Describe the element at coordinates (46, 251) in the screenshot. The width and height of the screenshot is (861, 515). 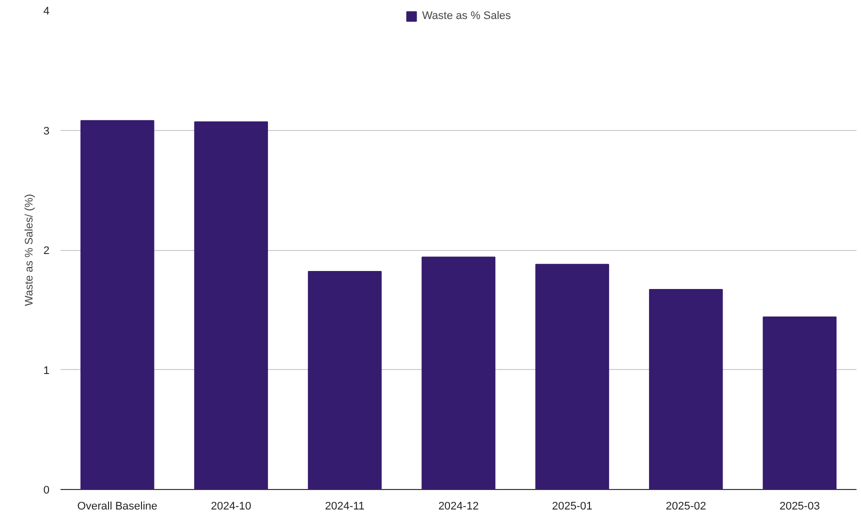
I see `y-tick-label: 2` at that location.